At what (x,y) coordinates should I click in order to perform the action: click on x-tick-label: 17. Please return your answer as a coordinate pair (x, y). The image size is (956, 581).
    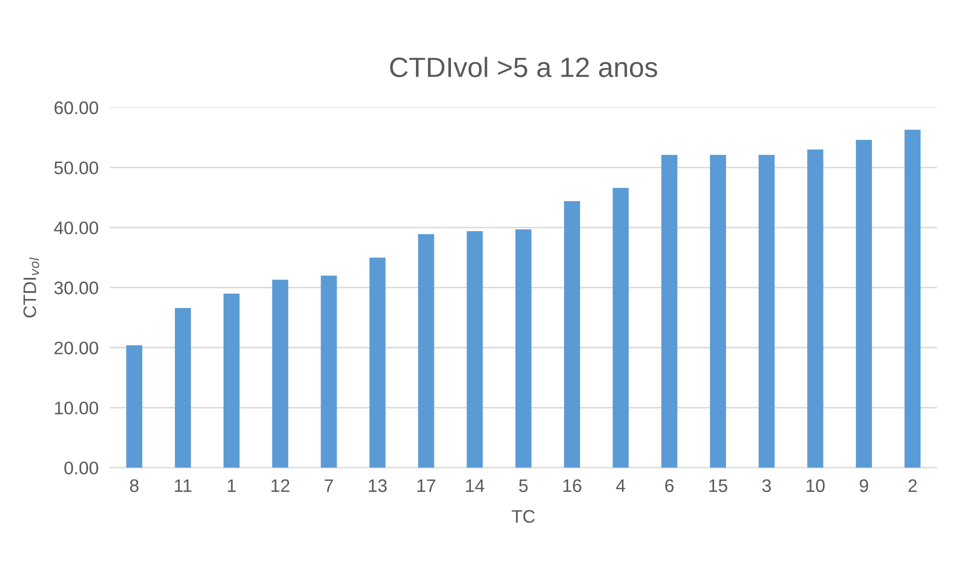
    Looking at the image, I should click on (426, 485).